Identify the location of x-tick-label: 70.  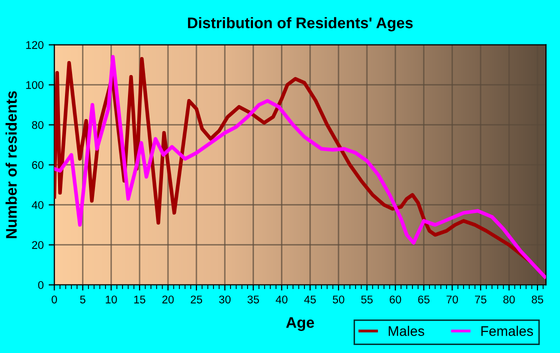
(452, 300).